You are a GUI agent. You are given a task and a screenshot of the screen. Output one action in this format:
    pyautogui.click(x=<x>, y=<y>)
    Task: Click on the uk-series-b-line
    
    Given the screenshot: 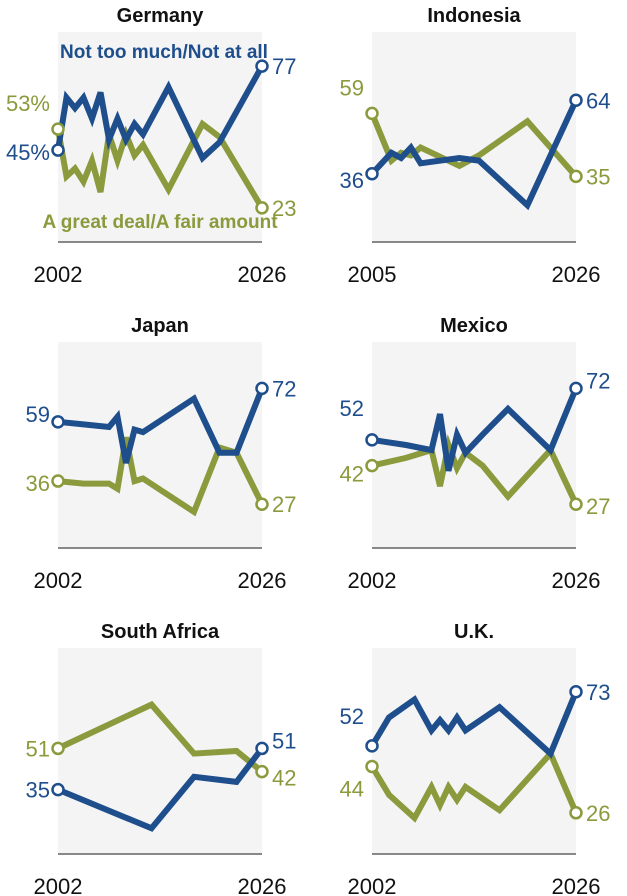 What is the action you would take?
    pyautogui.click(x=474, y=785)
    